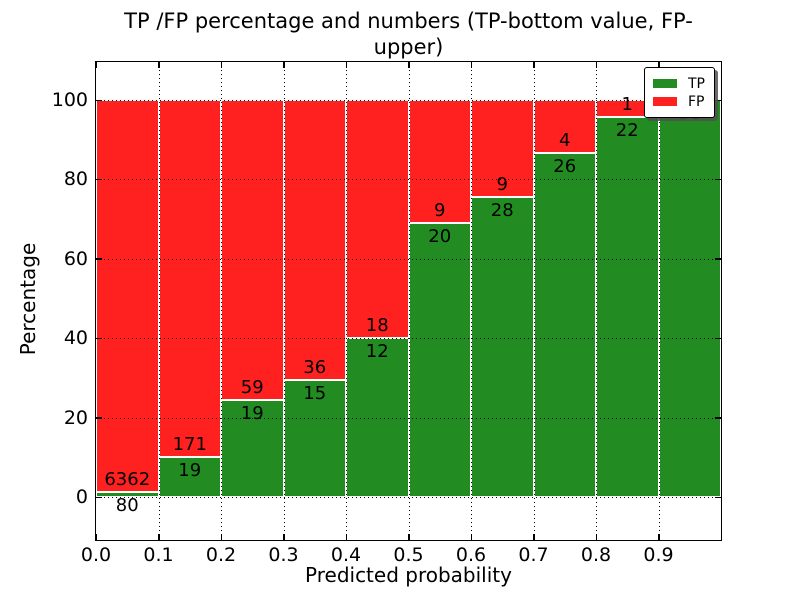 Image resolution: width=800 pixels, height=600 pixels. I want to click on bar-count-label-fp: 6362, so click(127, 480).